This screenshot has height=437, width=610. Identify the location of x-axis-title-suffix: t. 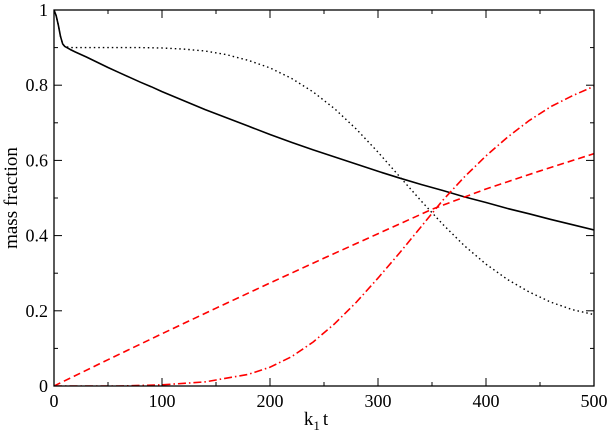
(326, 419).